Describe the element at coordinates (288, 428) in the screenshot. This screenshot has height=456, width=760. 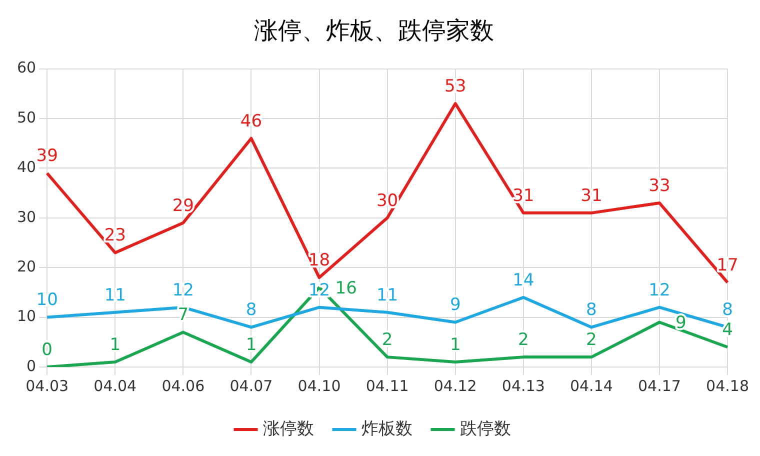
I see `legend-label: 涨停数` at that location.